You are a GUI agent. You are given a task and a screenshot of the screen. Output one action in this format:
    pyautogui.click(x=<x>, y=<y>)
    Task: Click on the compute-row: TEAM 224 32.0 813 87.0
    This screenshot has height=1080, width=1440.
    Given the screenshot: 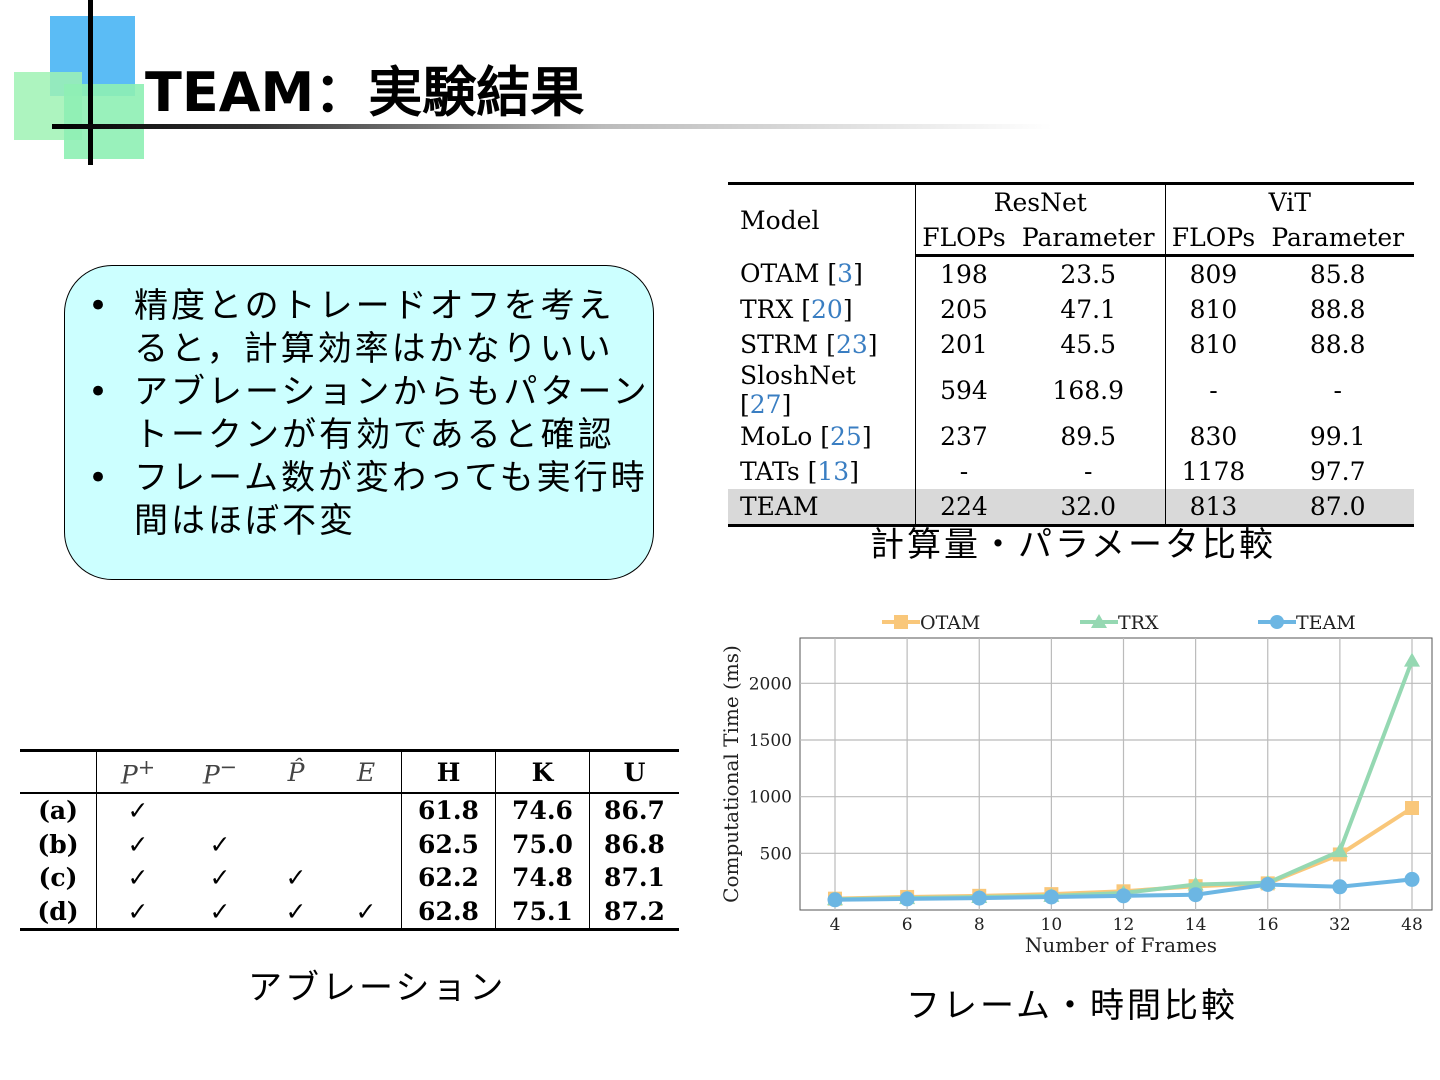 What is the action you would take?
    pyautogui.click(x=1071, y=507)
    